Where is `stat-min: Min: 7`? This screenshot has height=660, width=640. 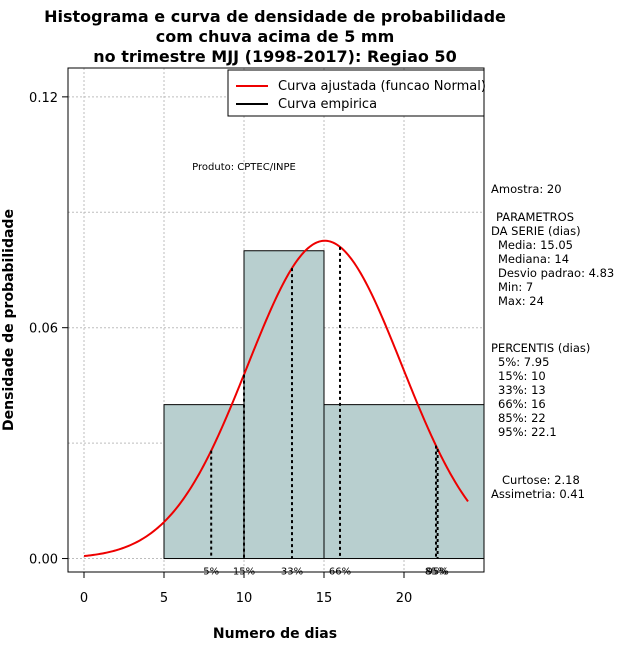 stat-min: Min: 7 is located at coordinates (515, 287).